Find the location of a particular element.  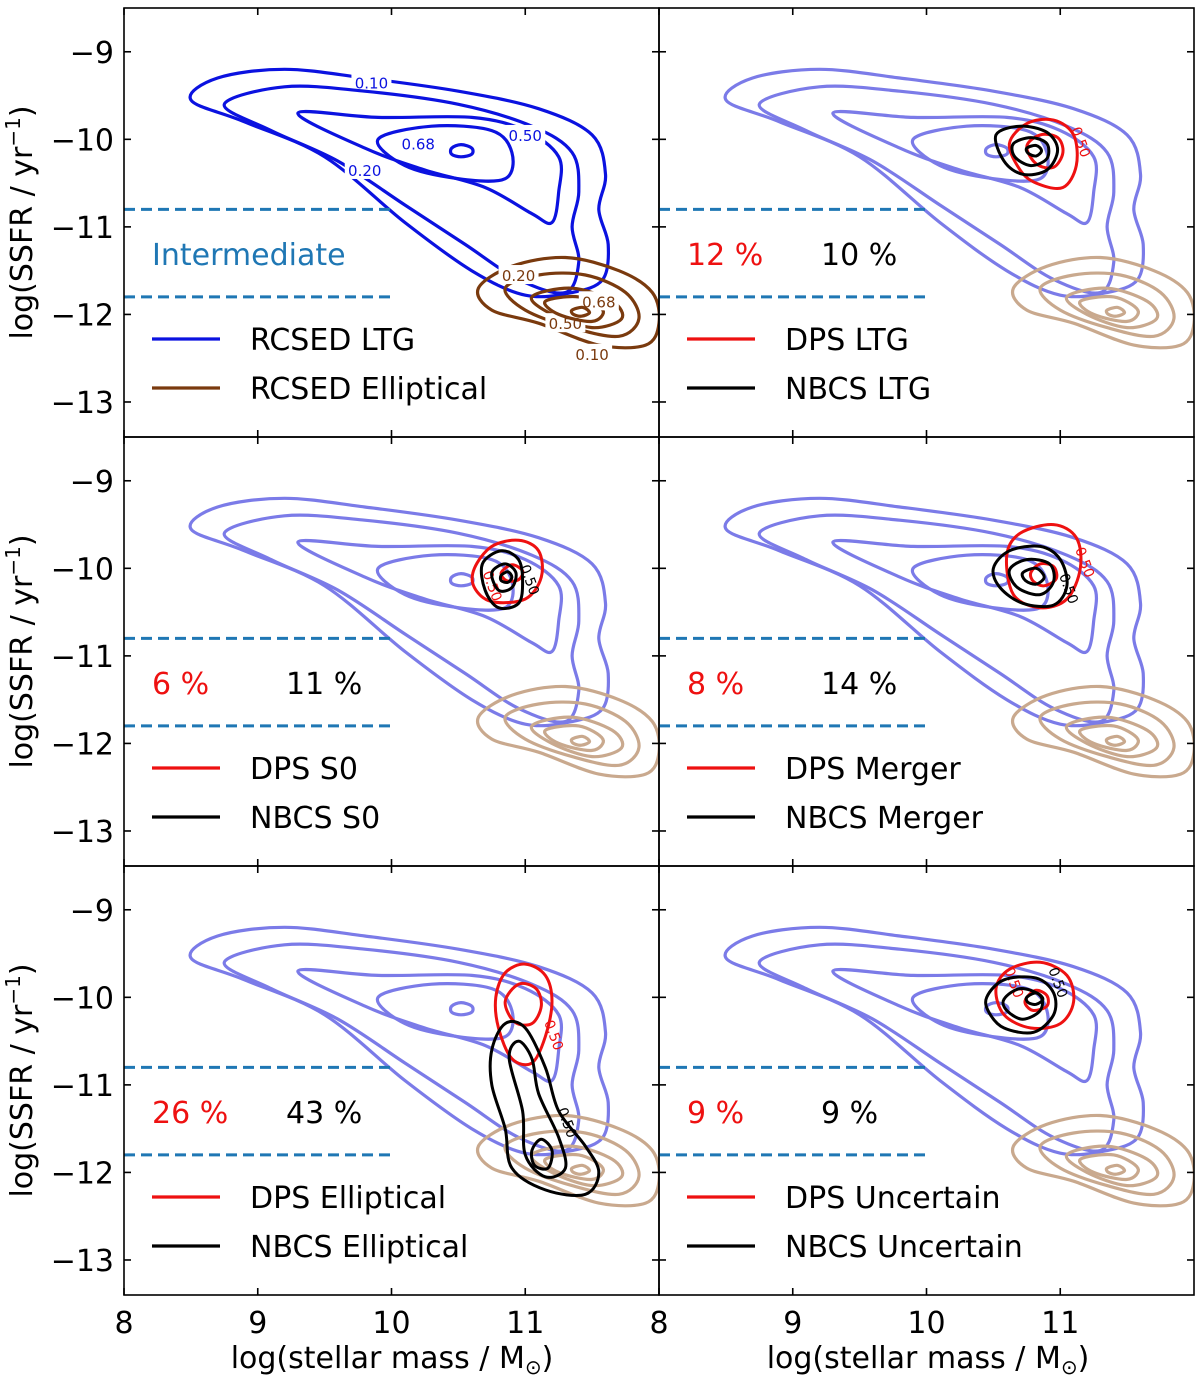

nbcs-fraction: 9 % is located at coordinates (849, 1113).